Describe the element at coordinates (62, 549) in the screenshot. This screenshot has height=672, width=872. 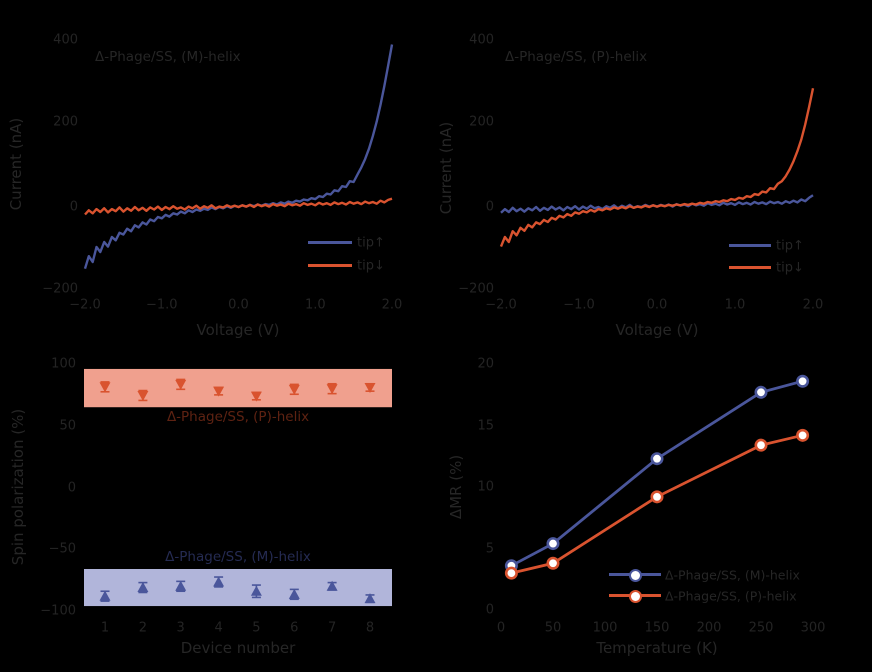
I see `tick-label: −50` at that location.